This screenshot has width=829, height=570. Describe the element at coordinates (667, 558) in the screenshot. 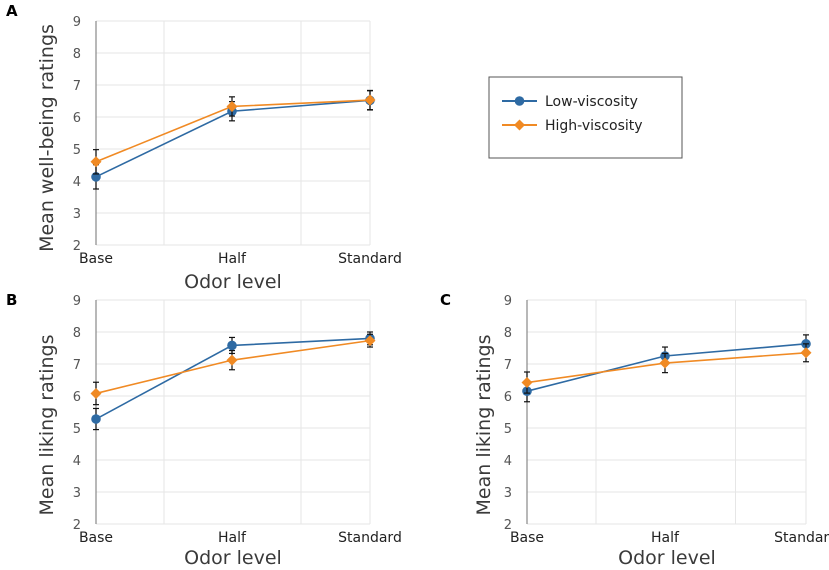

I see `panel-c-x-axis-title: Odor level` at that location.